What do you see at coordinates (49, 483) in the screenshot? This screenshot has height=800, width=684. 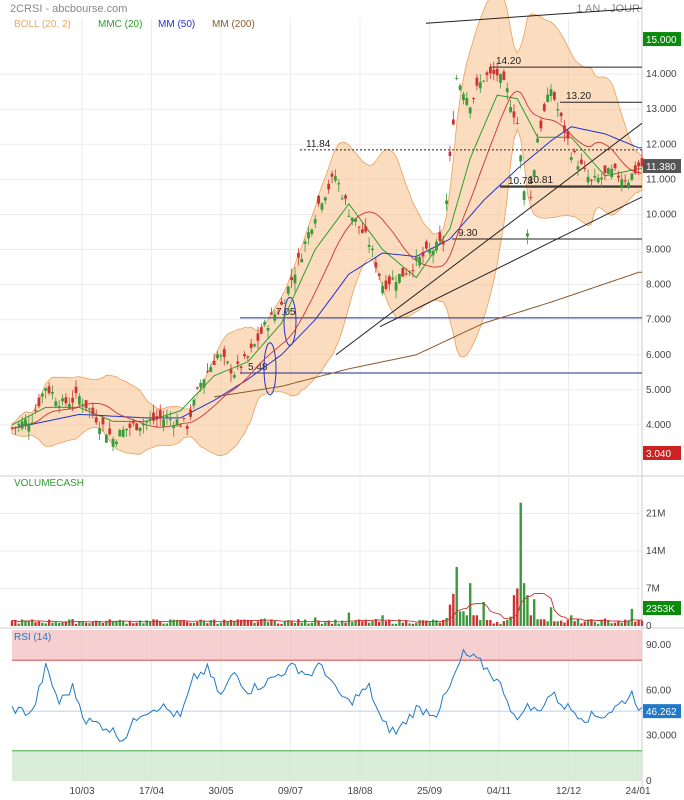 I see `volume-title: VOLUMECASH` at bounding box center [49, 483].